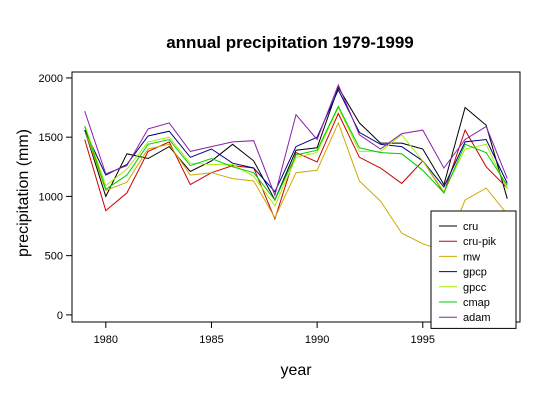 The image size is (550, 412). Describe the element at coordinates (60, 316) in the screenshot. I see `y-tick-label-0: 0` at that location.